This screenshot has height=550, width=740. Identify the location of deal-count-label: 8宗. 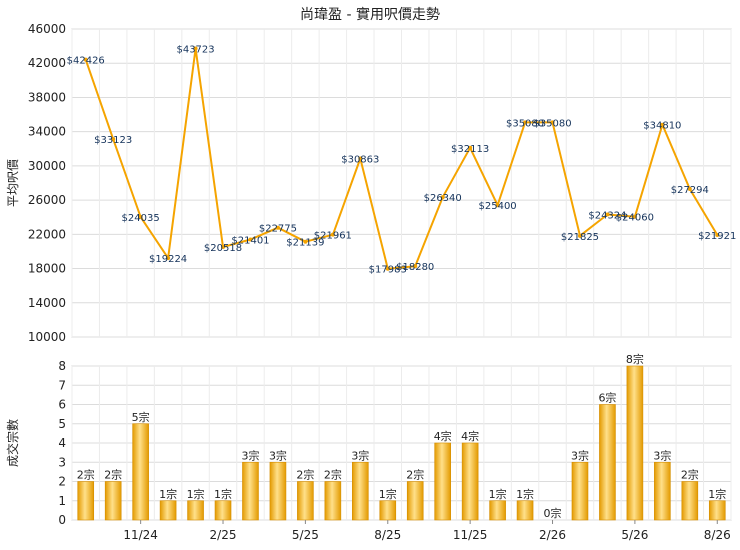
(635, 359).